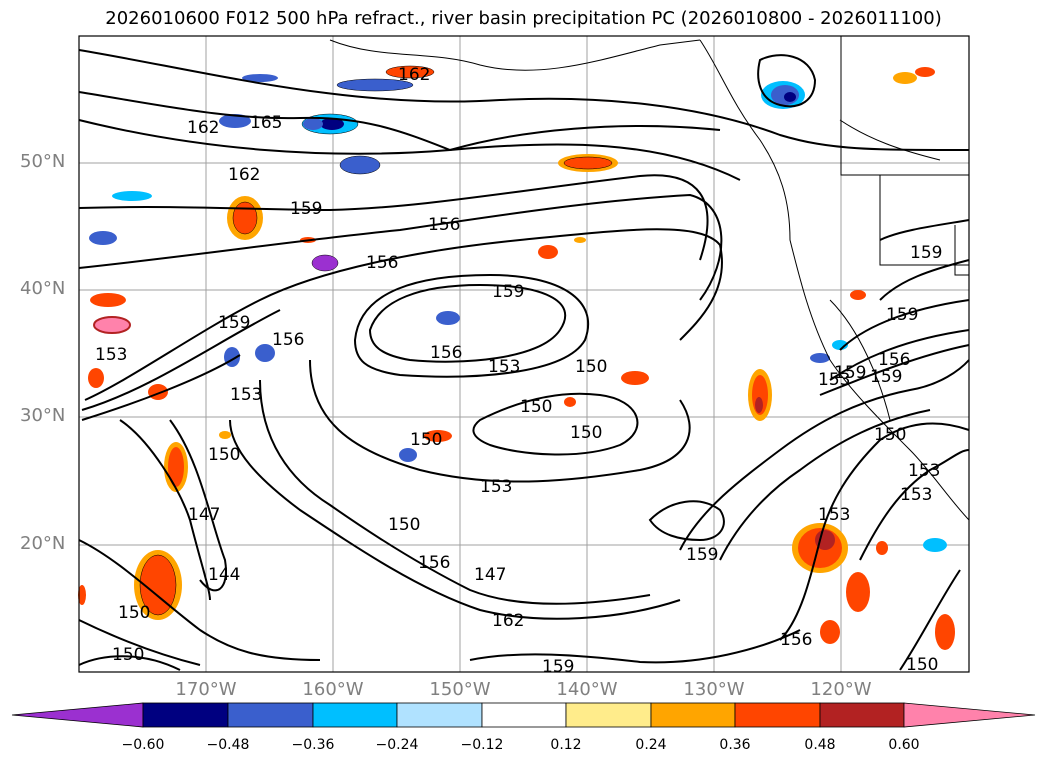 Image resolution: width=1047 pixels, height=765 pixels. What do you see at coordinates (735, 745) in the screenshot?
I see `colorbar-tick-label: 0.36` at bounding box center [735, 745].